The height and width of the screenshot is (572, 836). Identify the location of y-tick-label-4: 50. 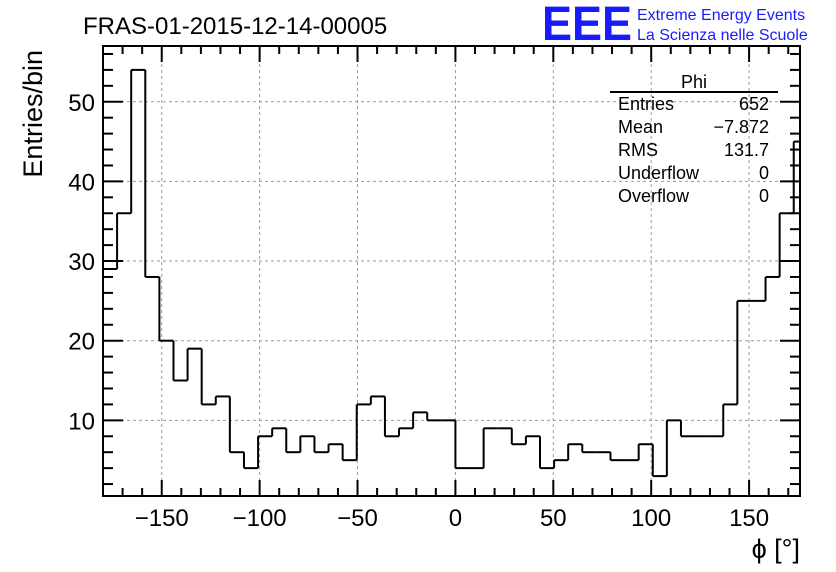
(81, 103).